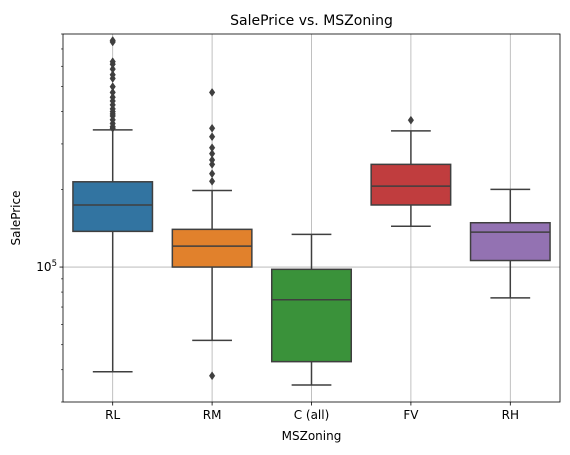  What do you see at coordinates (16, 218) in the screenshot?
I see `y-axis-label: SalePrice` at bounding box center [16, 218].